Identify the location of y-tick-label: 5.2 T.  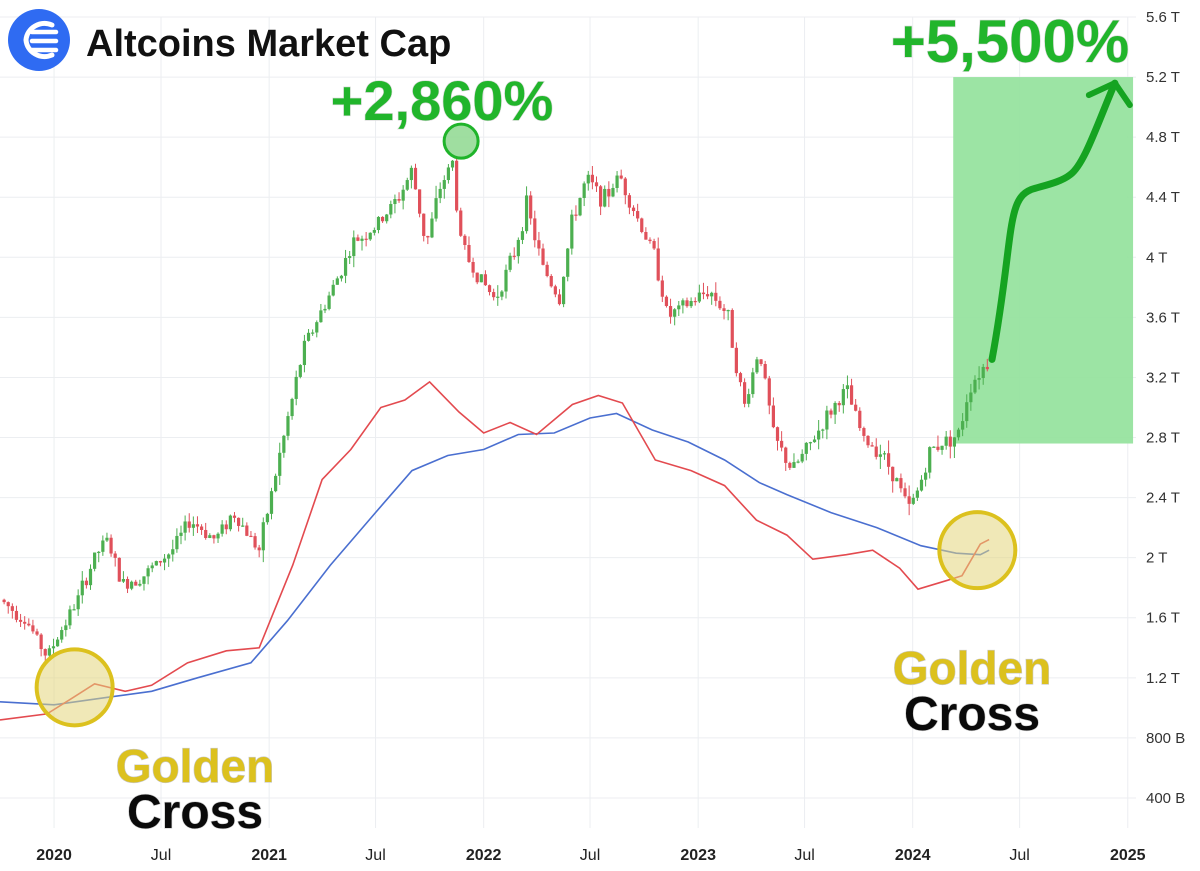
(1163, 77).